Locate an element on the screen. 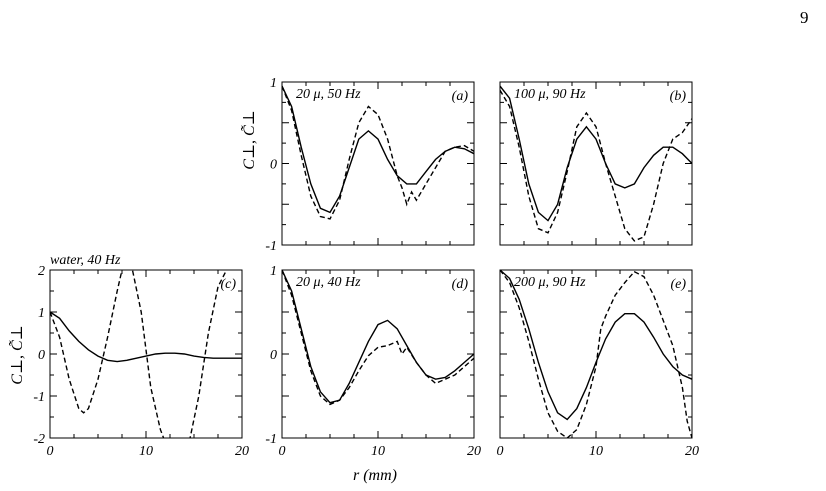 This screenshot has height=491, width=826. panel-b: (b) 100 μ, 90 Hz is located at coordinates (596, 163).